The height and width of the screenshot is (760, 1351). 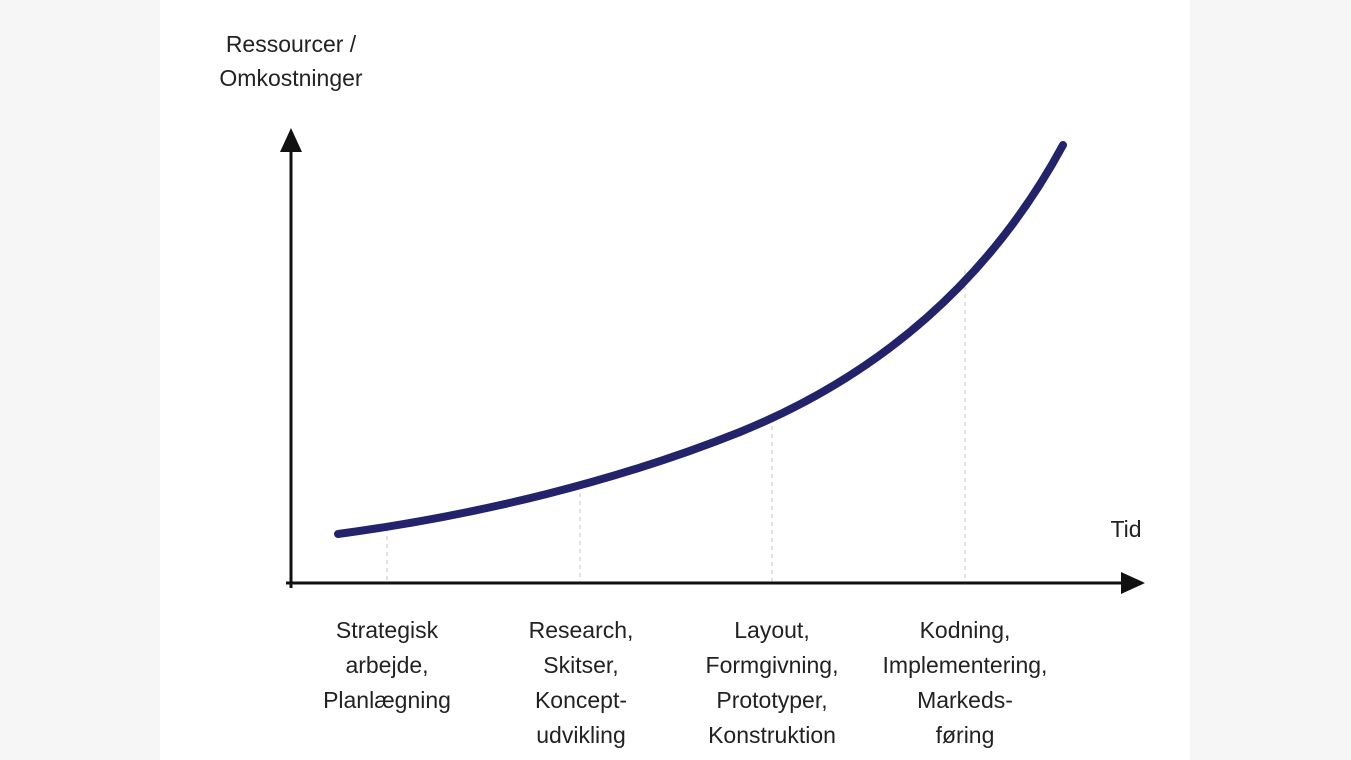 I want to click on phase-label: Kodning,, so click(x=965, y=630).